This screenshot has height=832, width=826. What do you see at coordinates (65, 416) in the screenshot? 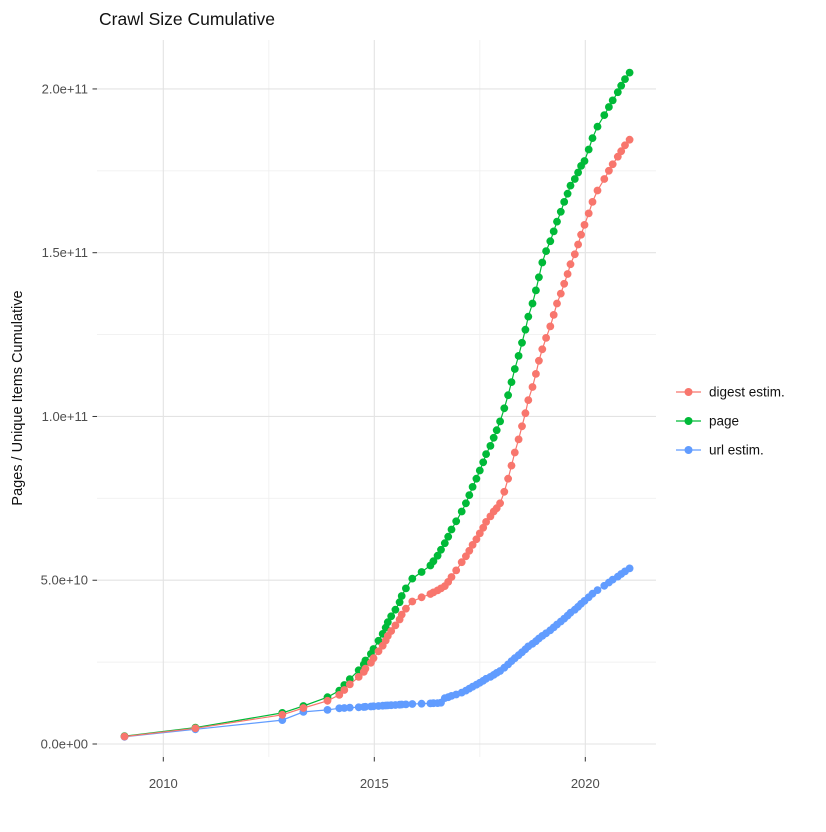
I see `y-tick-label: 1.0e+11` at bounding box center [65, 416].